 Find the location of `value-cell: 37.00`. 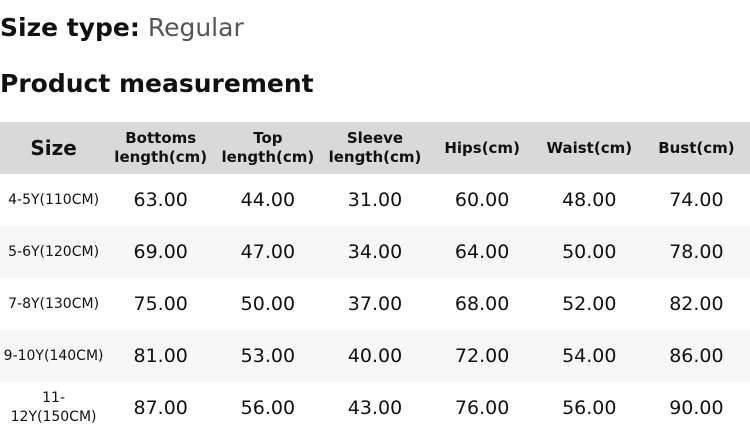

value-cell: 37.00 is located at coordinates (375, 304).